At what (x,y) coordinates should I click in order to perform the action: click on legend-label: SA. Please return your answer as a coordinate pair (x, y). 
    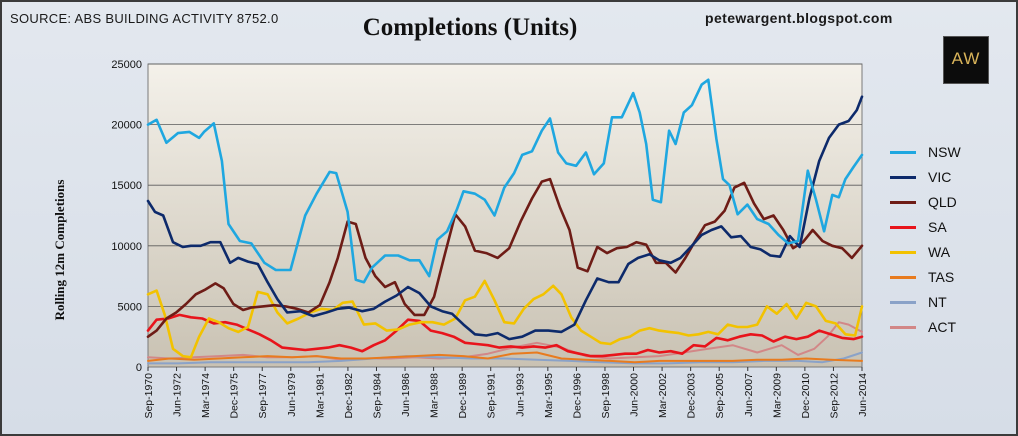
    Looking at the image, I should click on (937, 227).